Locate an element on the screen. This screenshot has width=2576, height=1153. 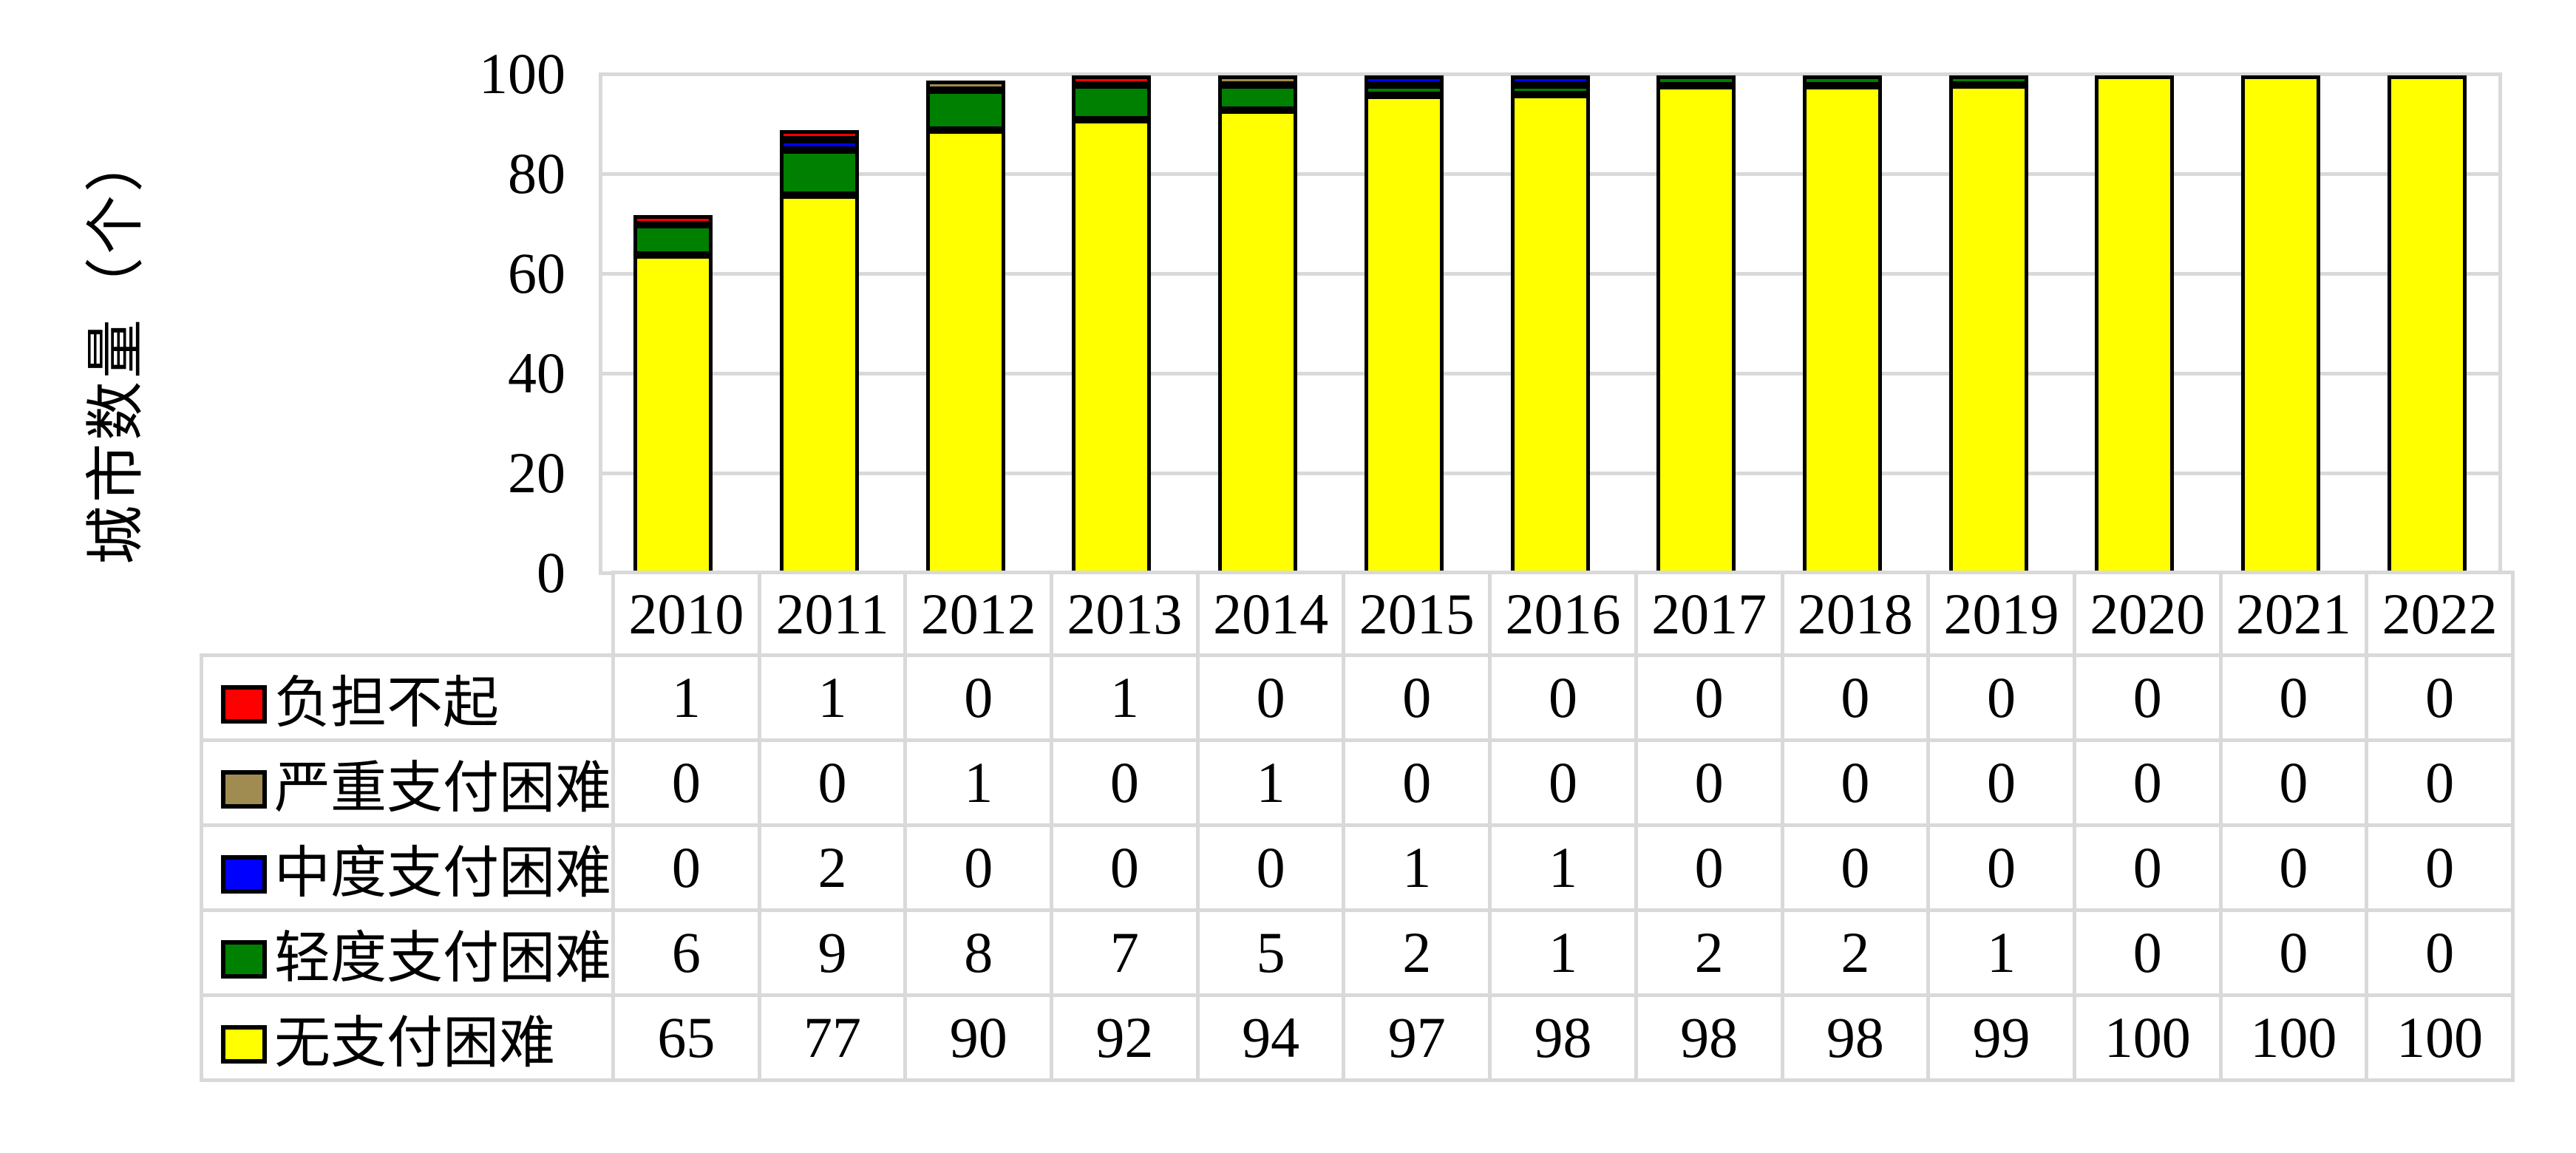
legend-cell-severe: 严重支付困难 is located at coordinates (407, 782).